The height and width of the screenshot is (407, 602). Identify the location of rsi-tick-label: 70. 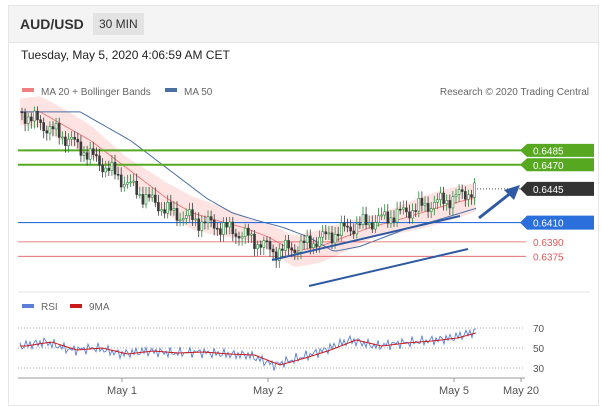
(539, 329).